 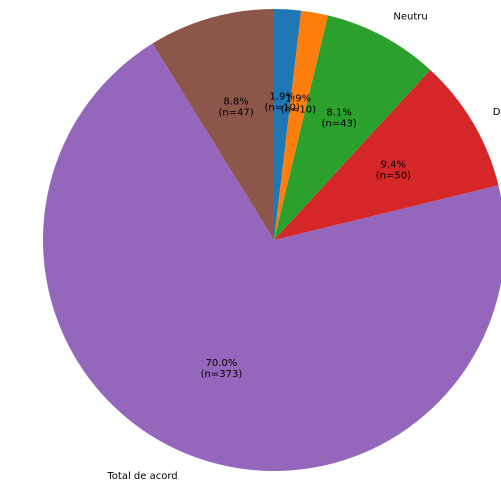 I want to click on pie-category-label-total-de-acord: Total de acord, so click(x=141, y=476).